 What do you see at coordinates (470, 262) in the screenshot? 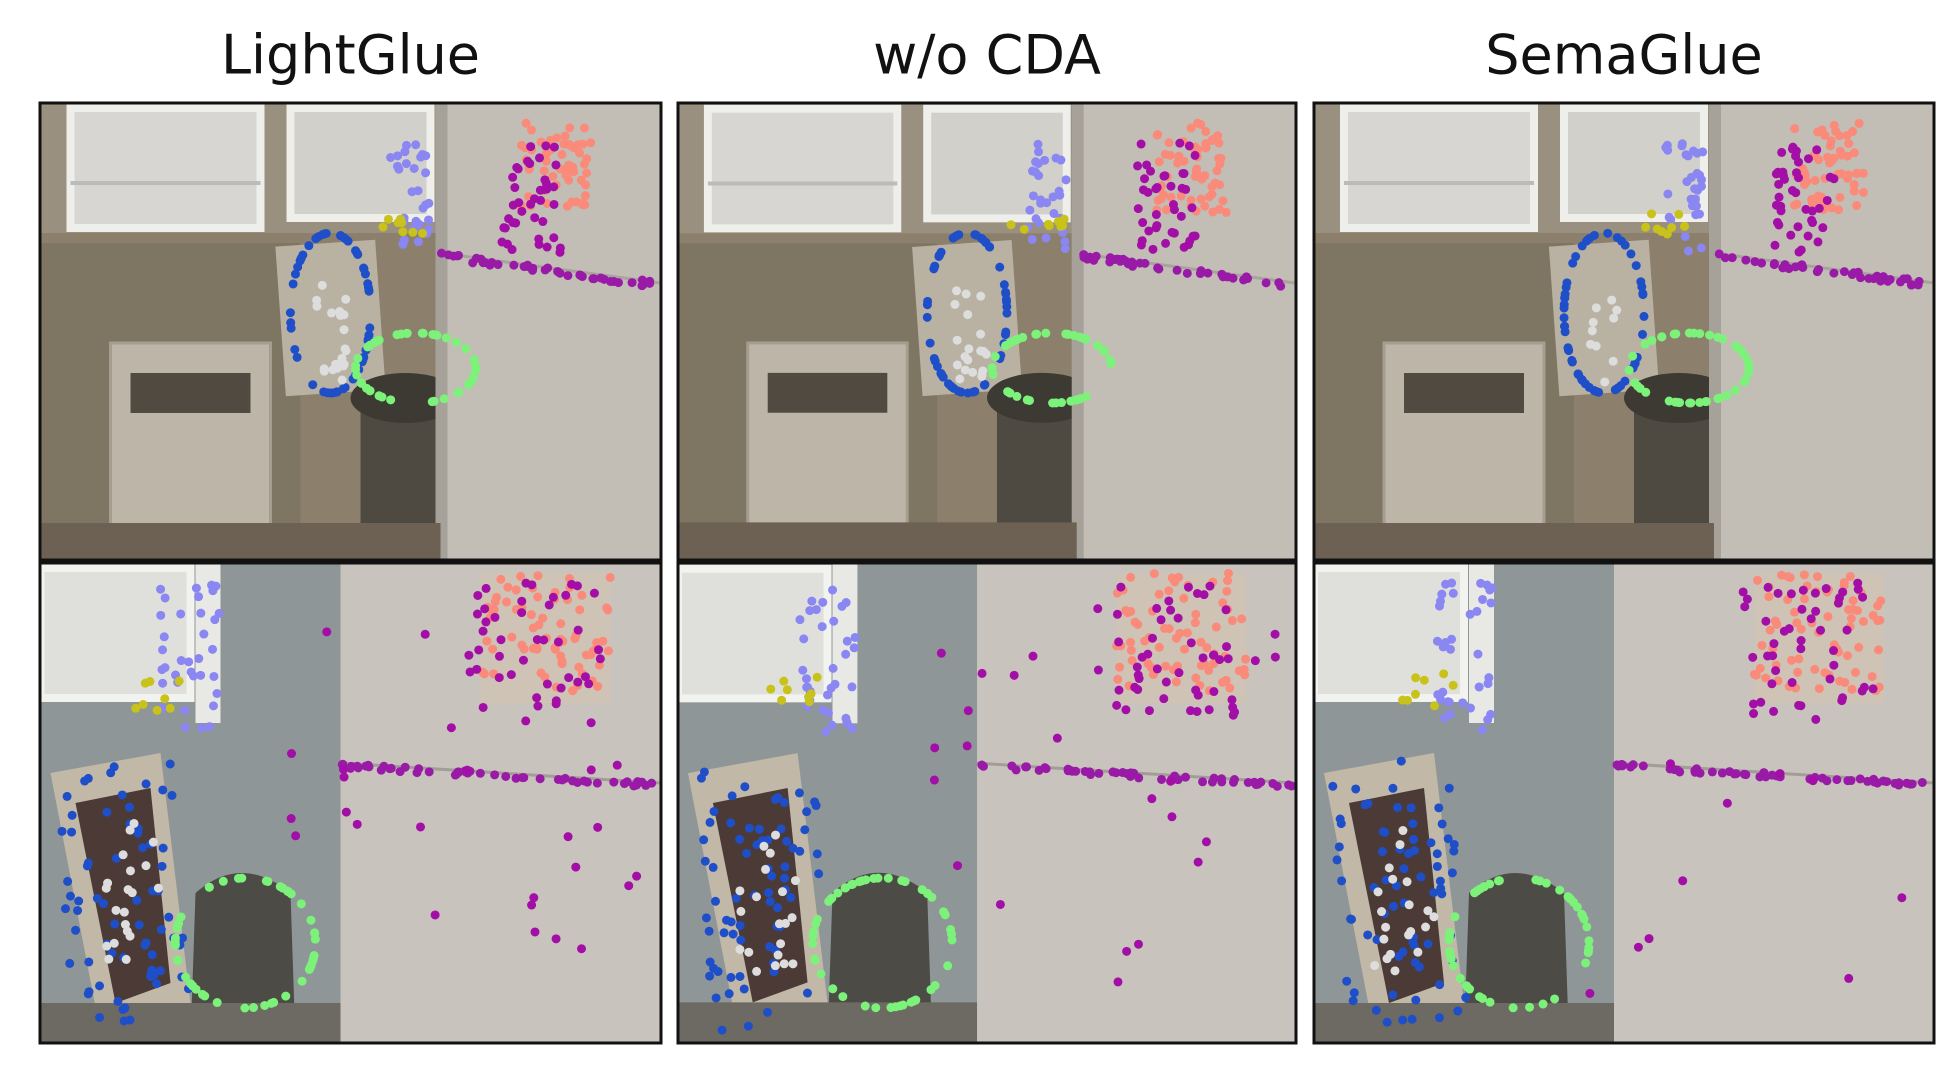
I see `keypoints` at bounding box center [470, 262].